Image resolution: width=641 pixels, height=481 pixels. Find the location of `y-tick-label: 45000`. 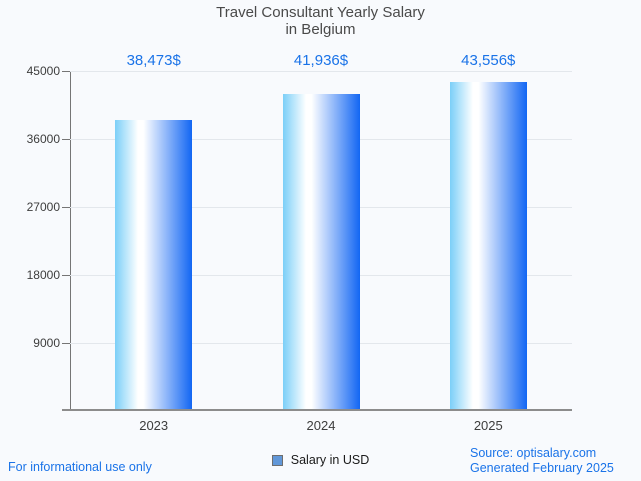

y-tick-label: 45000 is located at coordinates (43, 71).